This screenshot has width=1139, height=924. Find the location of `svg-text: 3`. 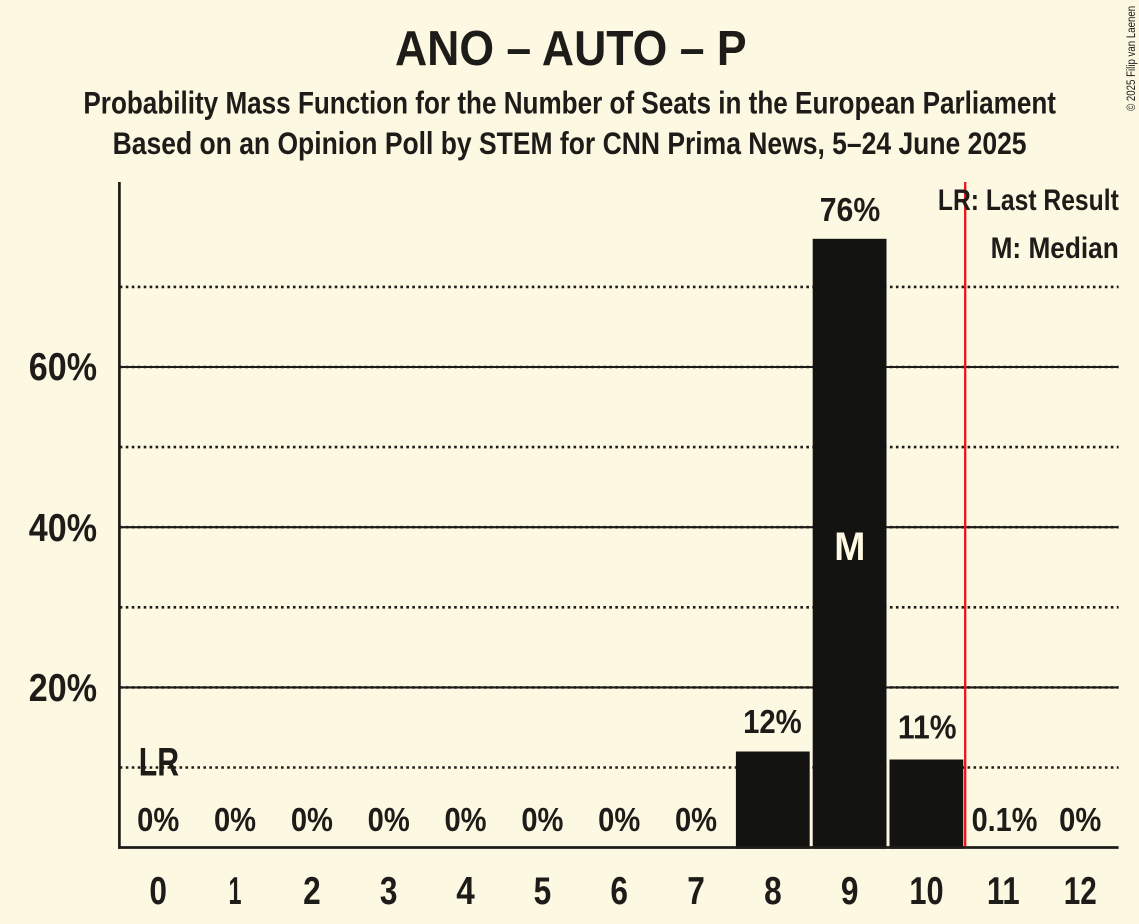

svg-text: 3 is located at coordinates (389, 891).